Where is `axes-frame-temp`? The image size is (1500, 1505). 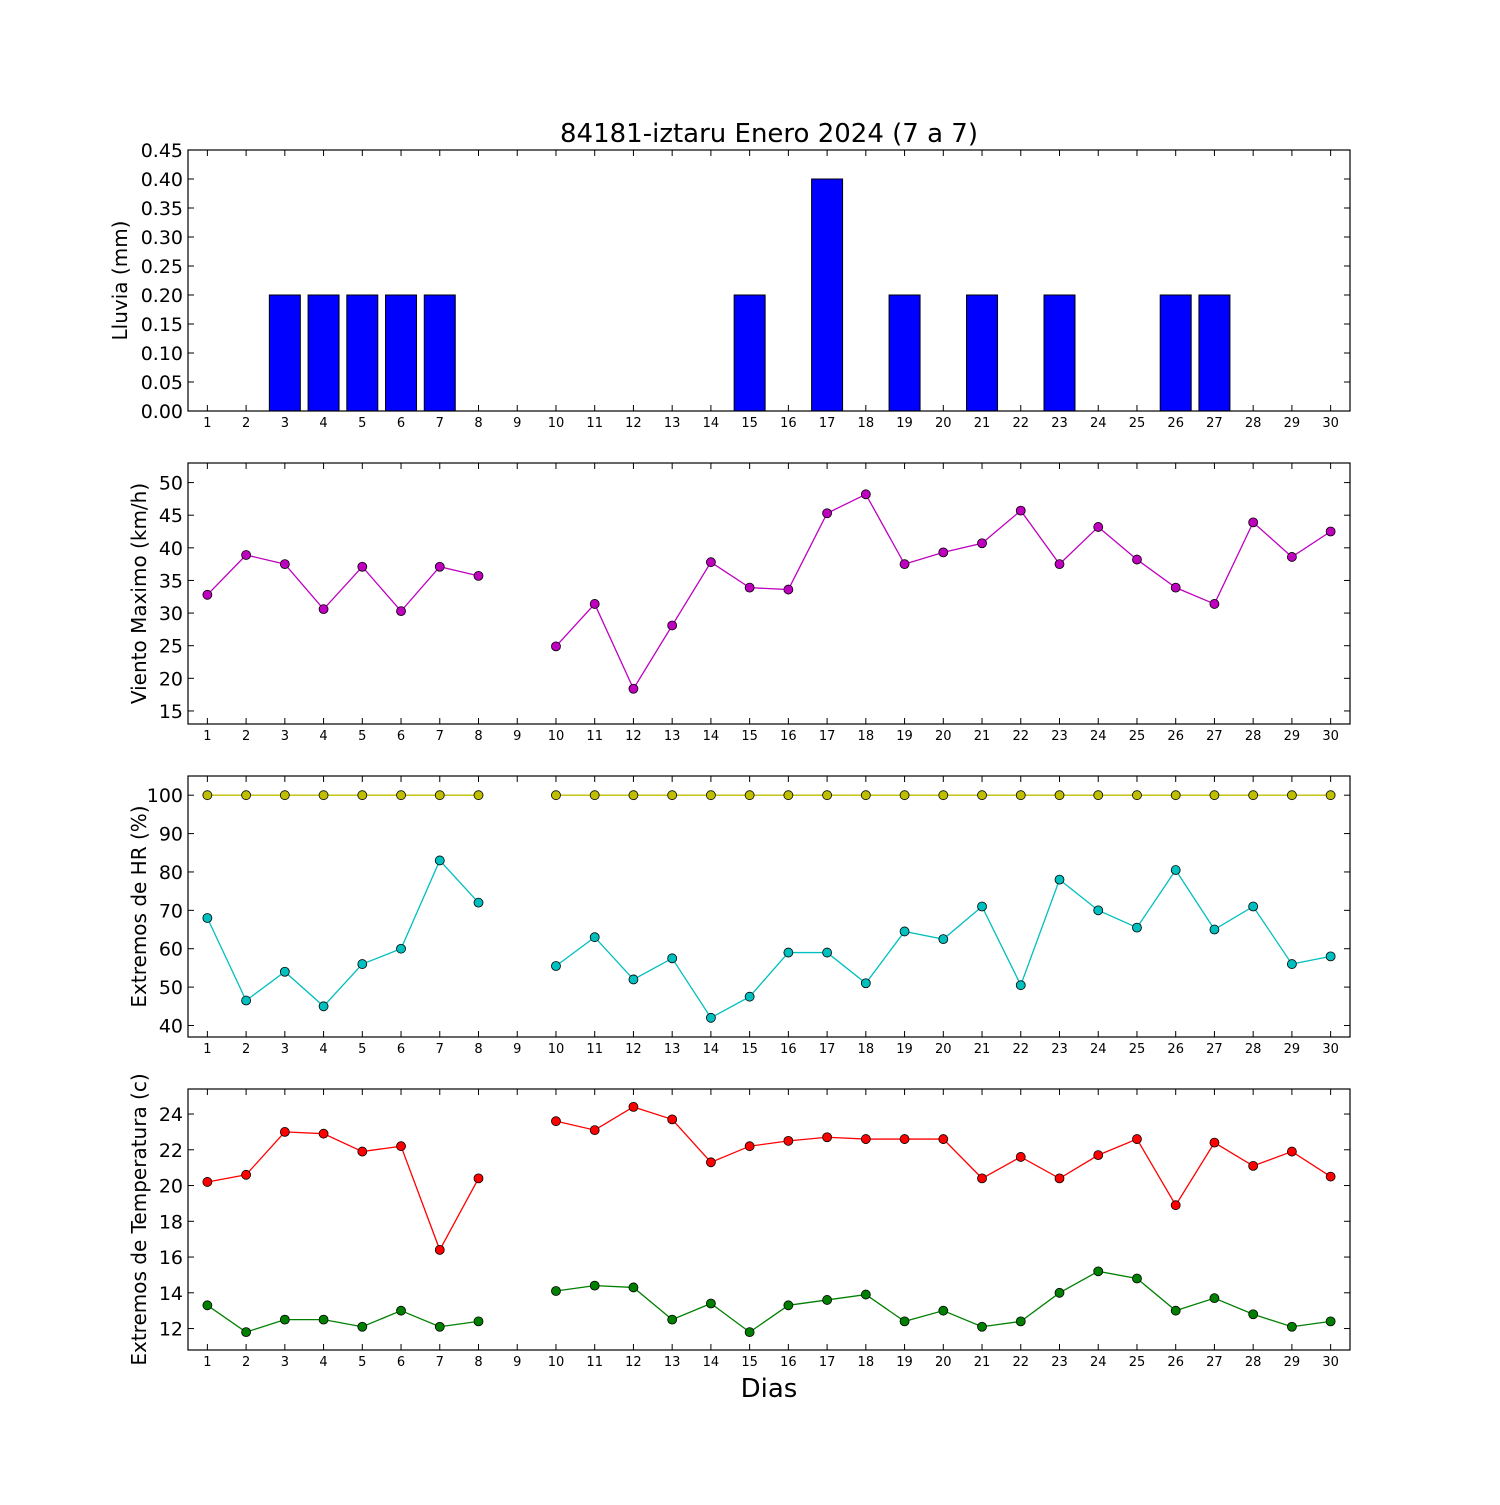
axes-frame-temp is located at coordinates (769, 1219).